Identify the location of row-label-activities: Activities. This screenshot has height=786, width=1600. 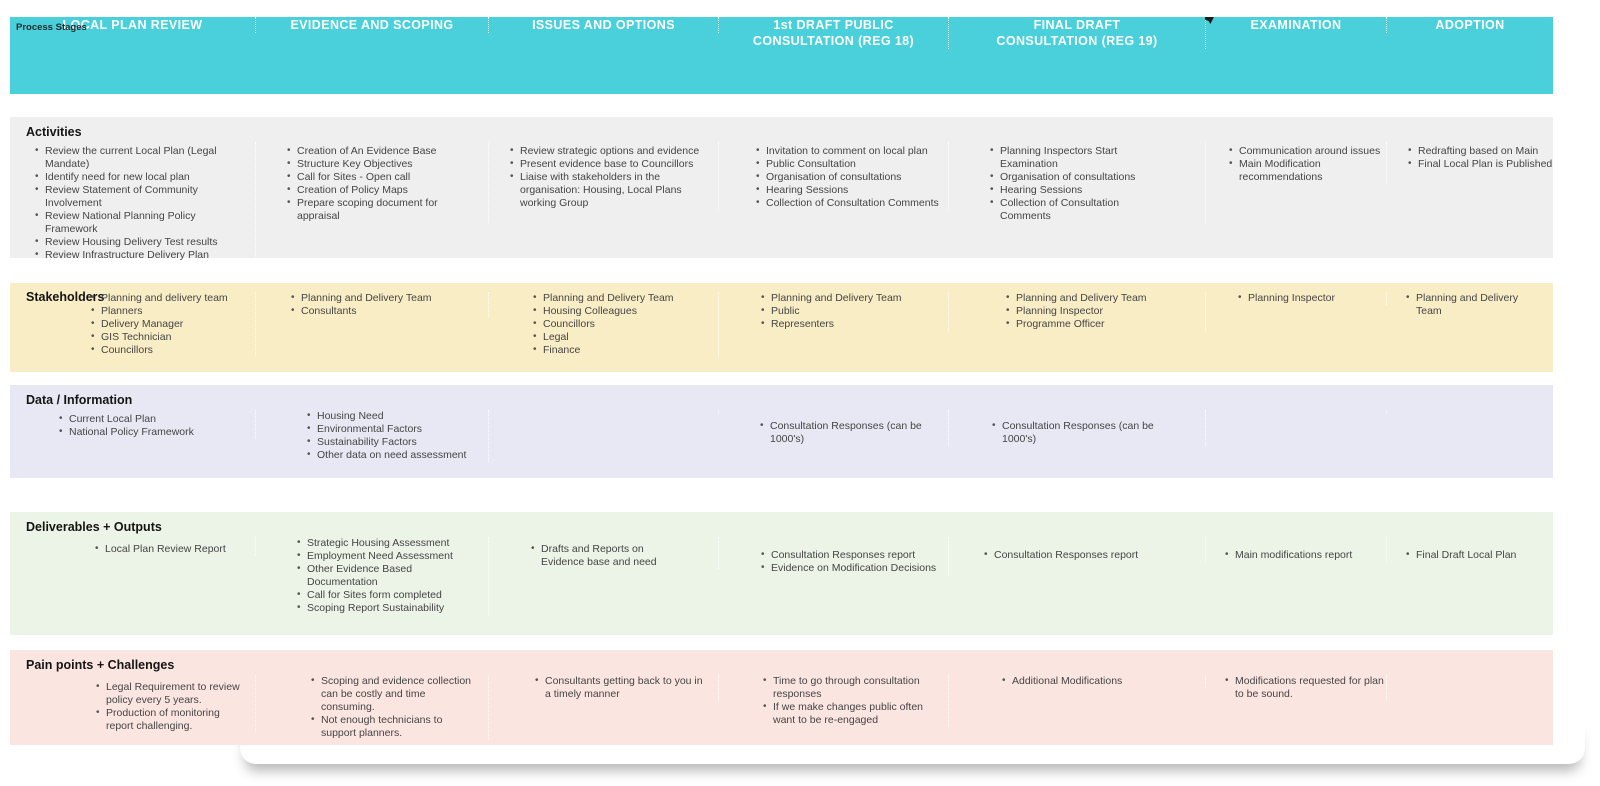
(54, 132).